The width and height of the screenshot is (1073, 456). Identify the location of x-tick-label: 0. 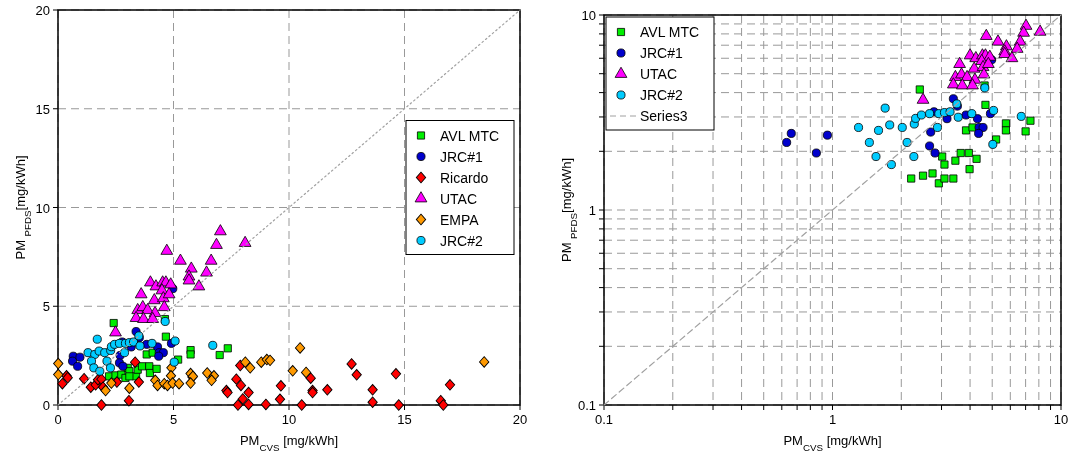
(58, 419).